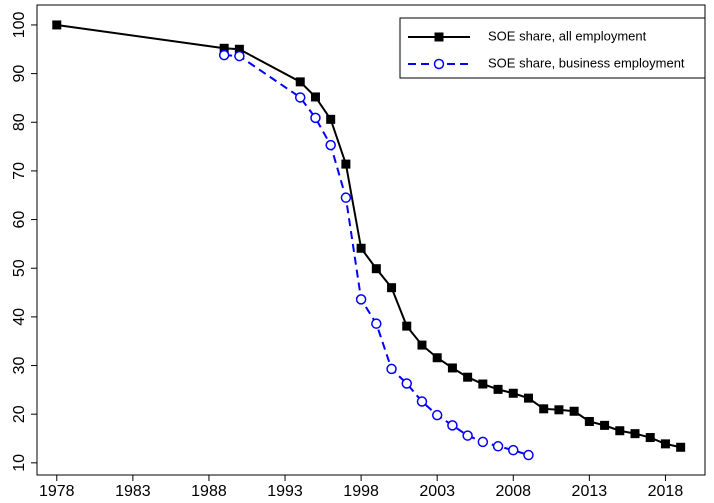  I want to click on x-tick-label: 2013, so click(590, 491).